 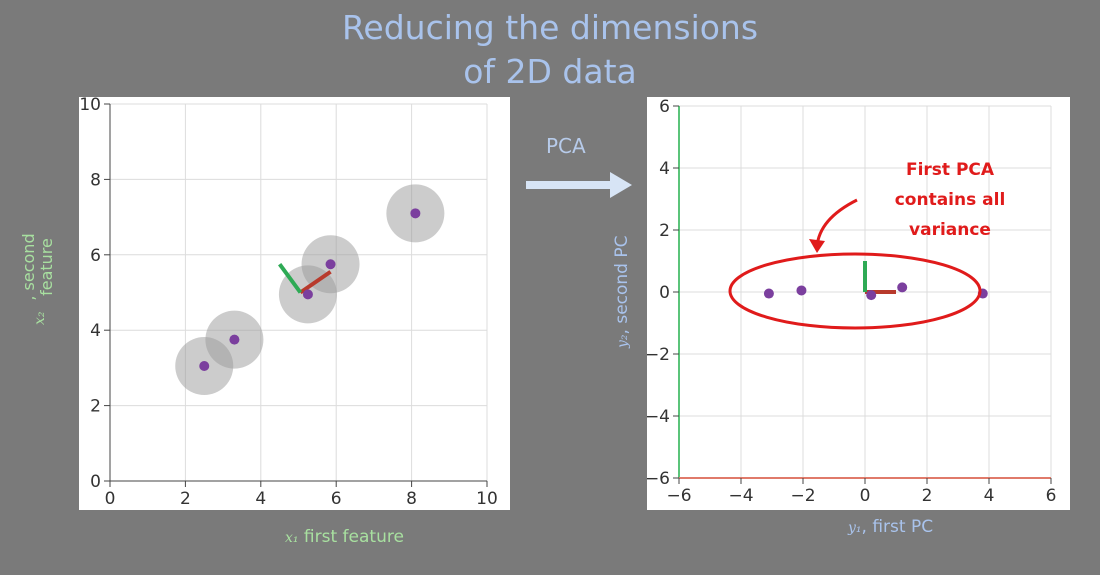 I want to click on variance-annotation: First PCA contains all variance, so click(x=950, y=200).